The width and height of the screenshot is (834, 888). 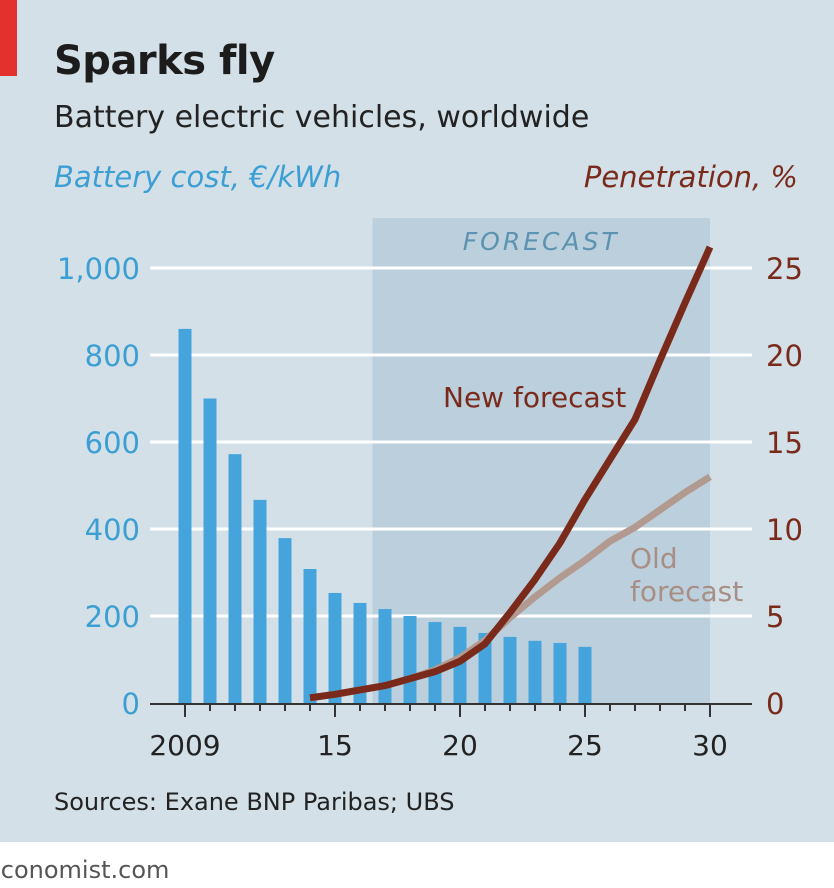 I want to click on bar-2021, so click(x=485, y=667).